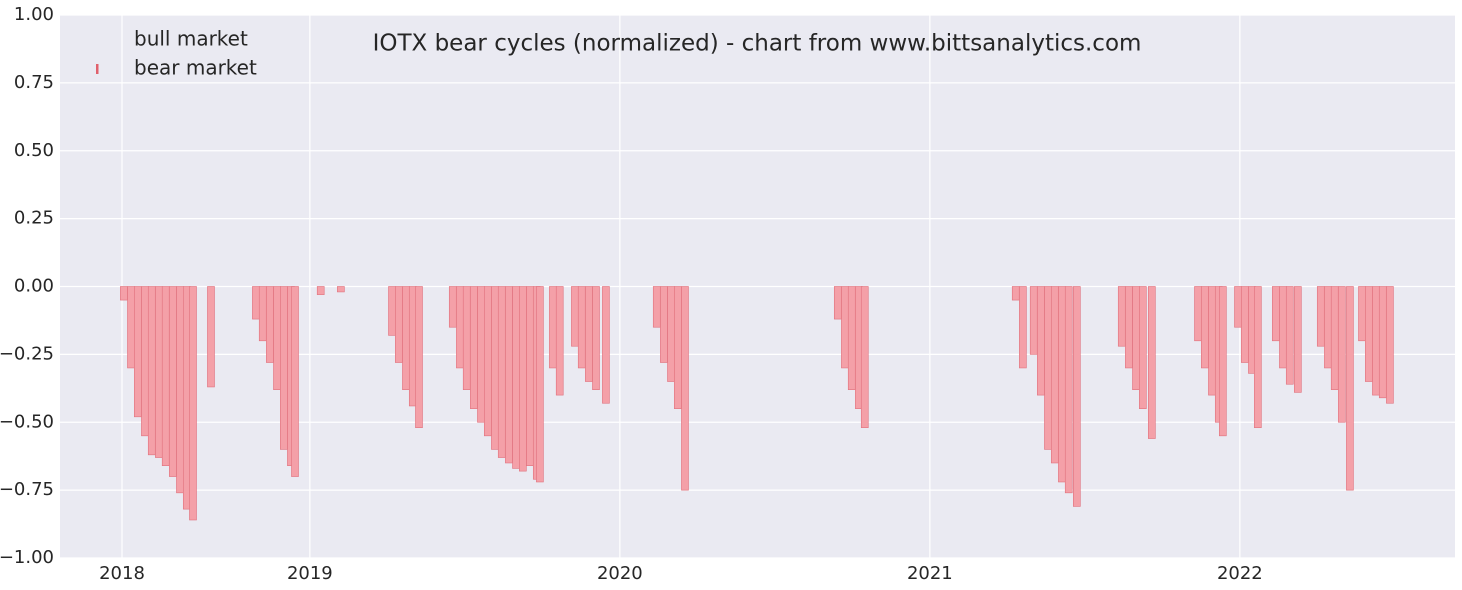  Describe the element at coordinates (122, 573) in the screenshot. I see `x-tick-label: 2018` at that location.